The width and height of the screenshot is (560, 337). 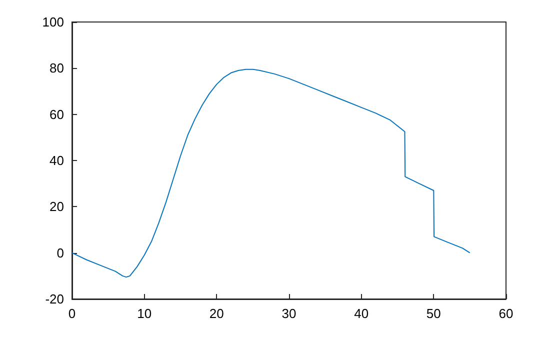 I want to click on y-tick-label: 80, so click(x=57, y=68).